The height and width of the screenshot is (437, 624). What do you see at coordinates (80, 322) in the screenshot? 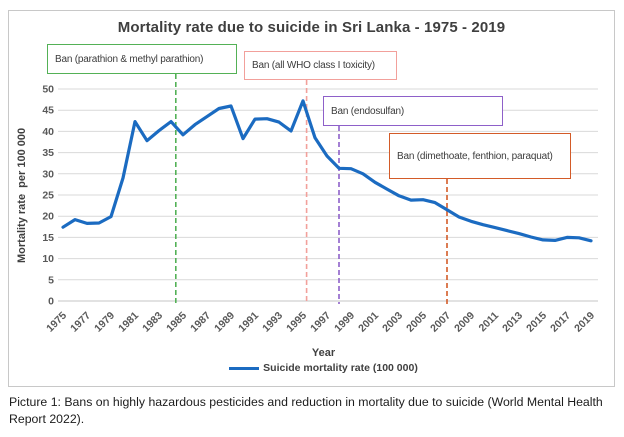
I see `x-tick-label: 1977` at bounding box center [80, 322].